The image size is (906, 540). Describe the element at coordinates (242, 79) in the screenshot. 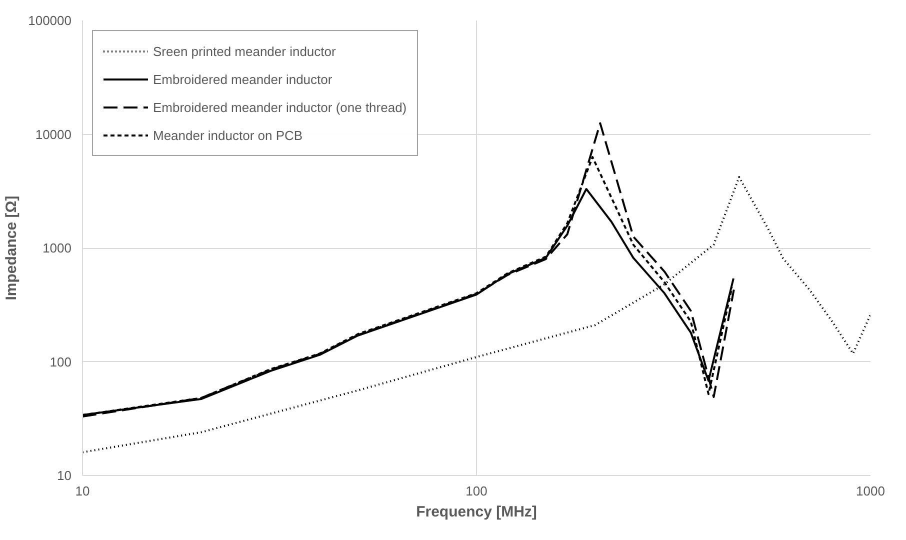

I see `legend-label: Embroidered meander inductor` at that location.